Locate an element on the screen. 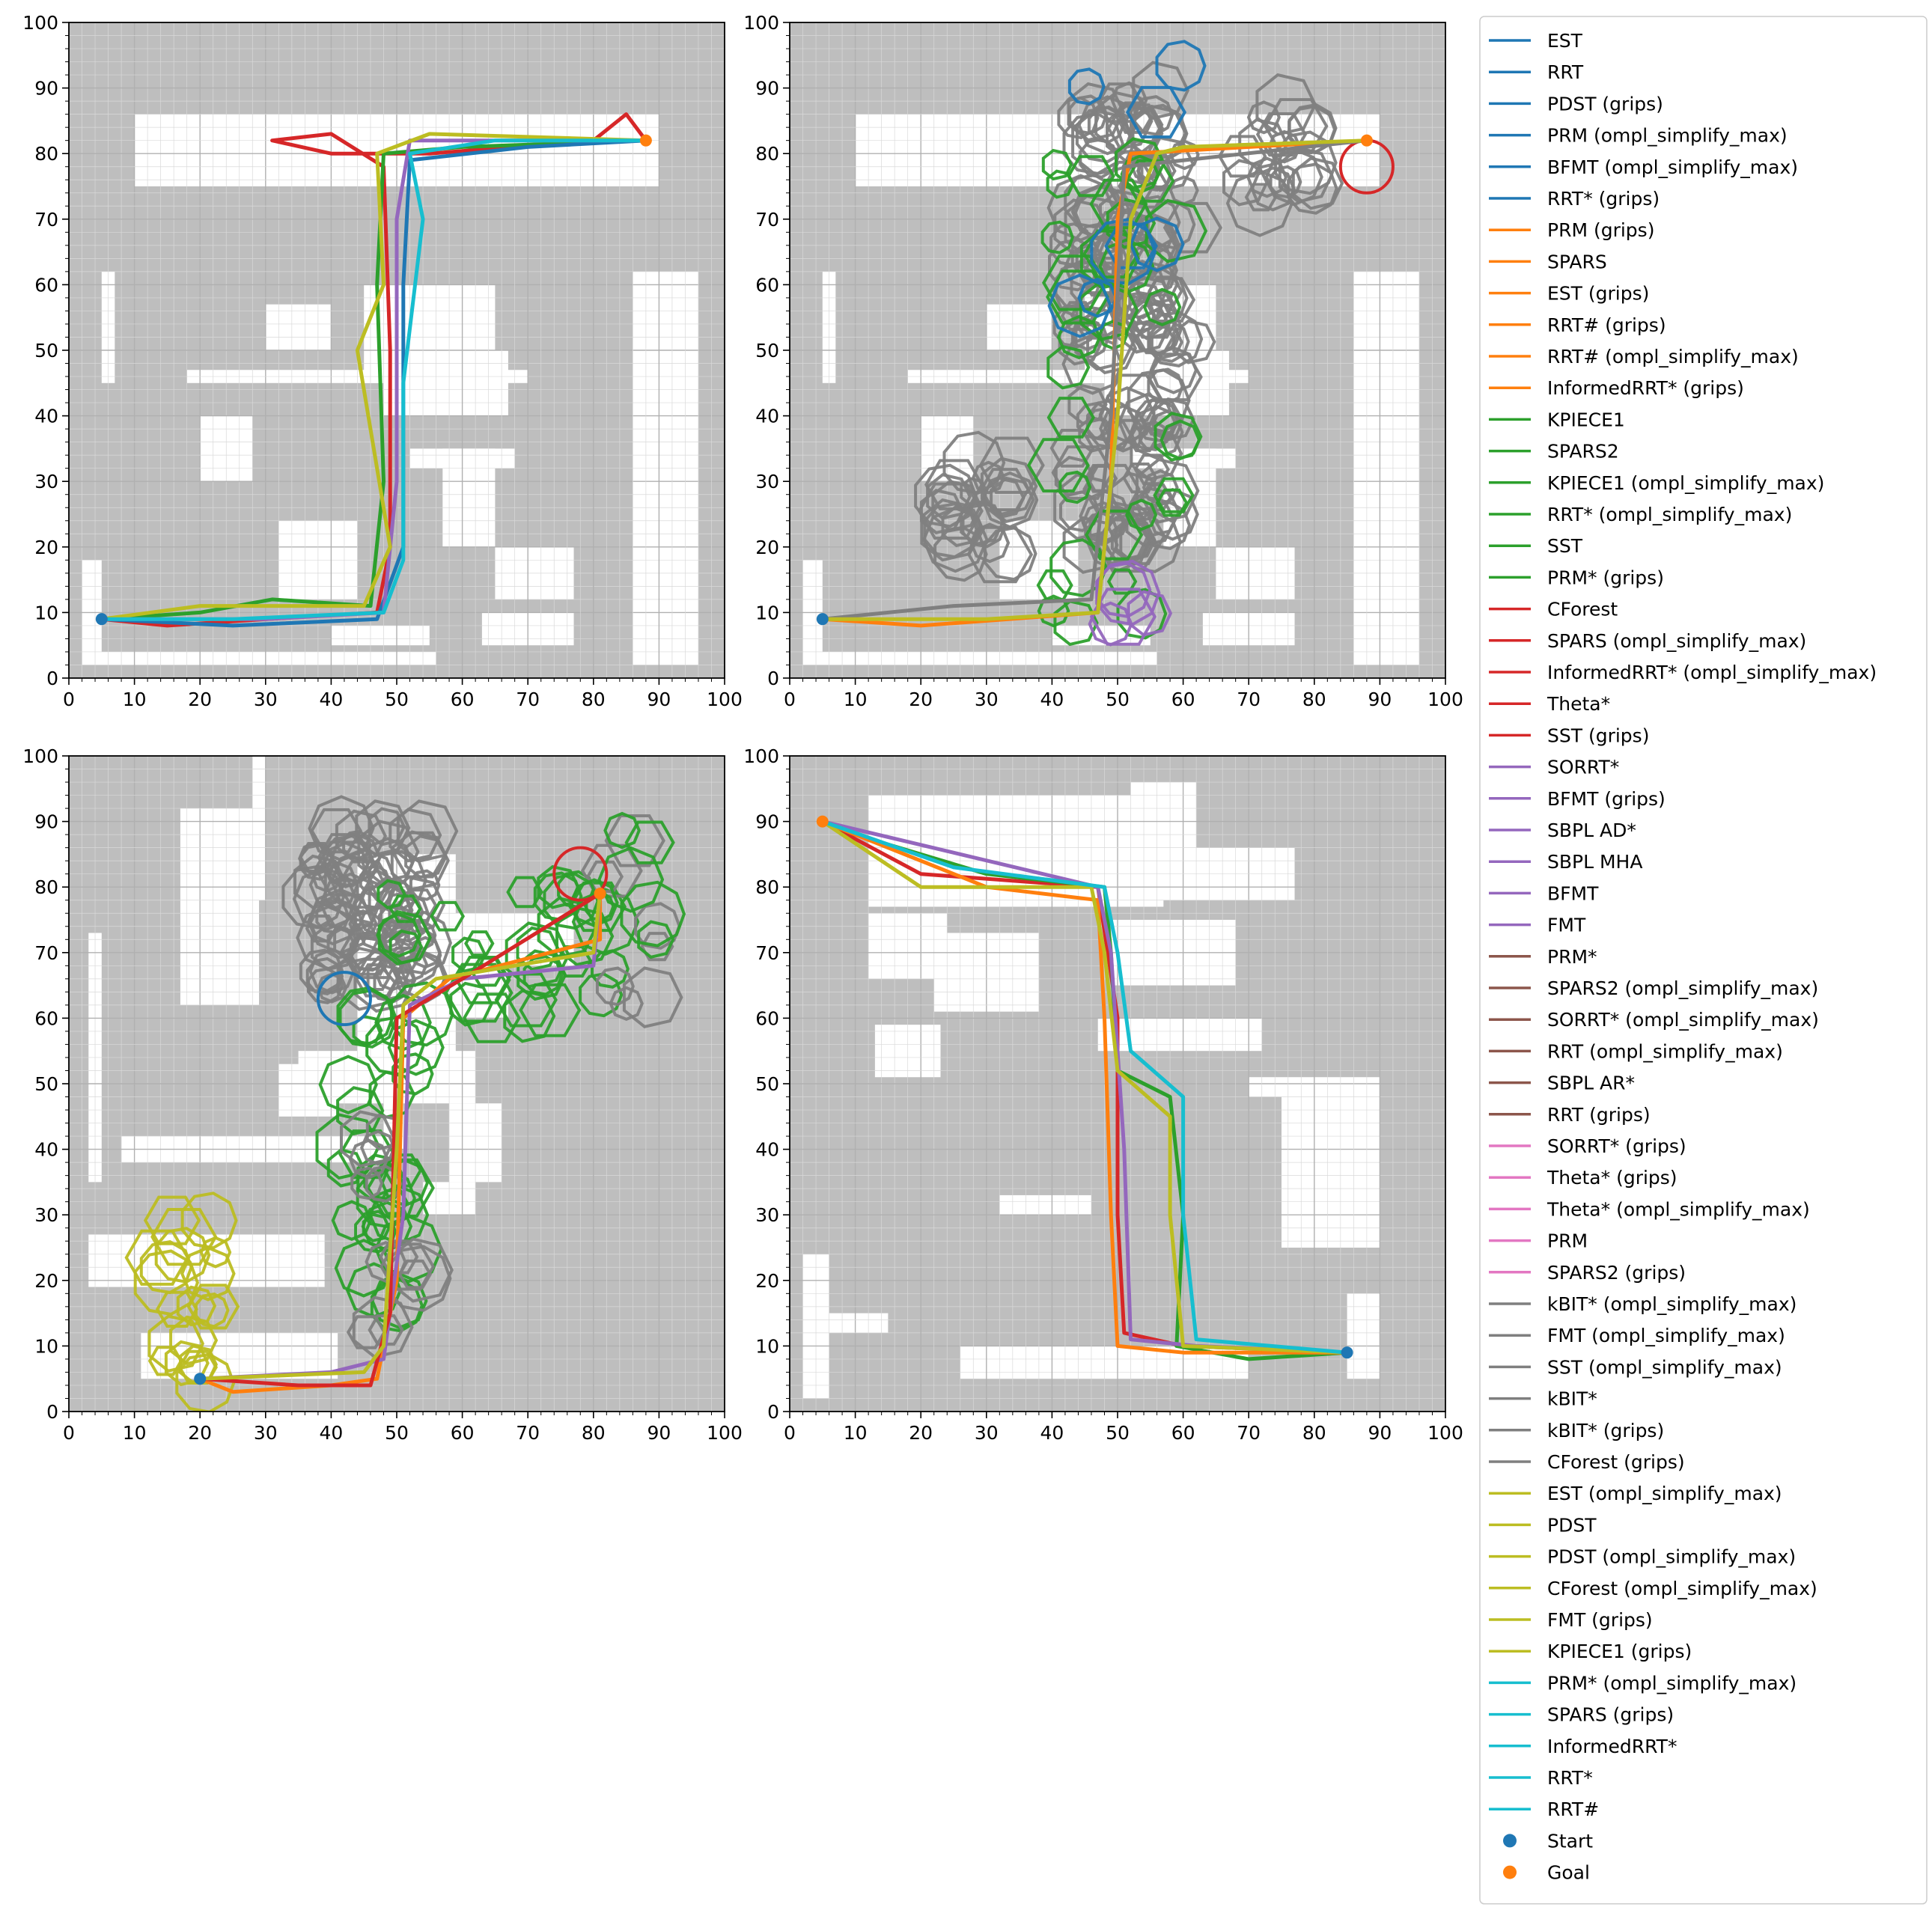 This screenshot has width=1932, height=1907. y-tick-label: 60 is located at coordinates (767, 1018).